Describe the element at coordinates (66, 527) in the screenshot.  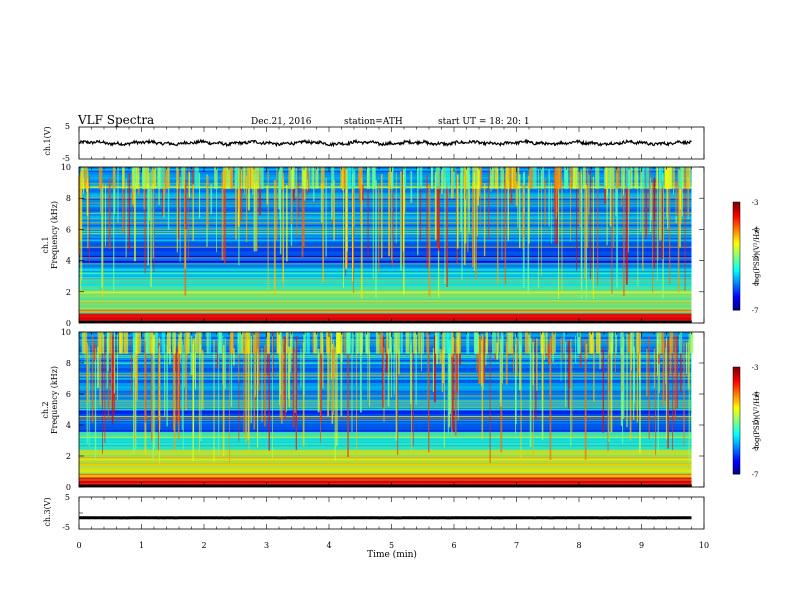
I see `ch3-ytick-bottom: -5` at that location.